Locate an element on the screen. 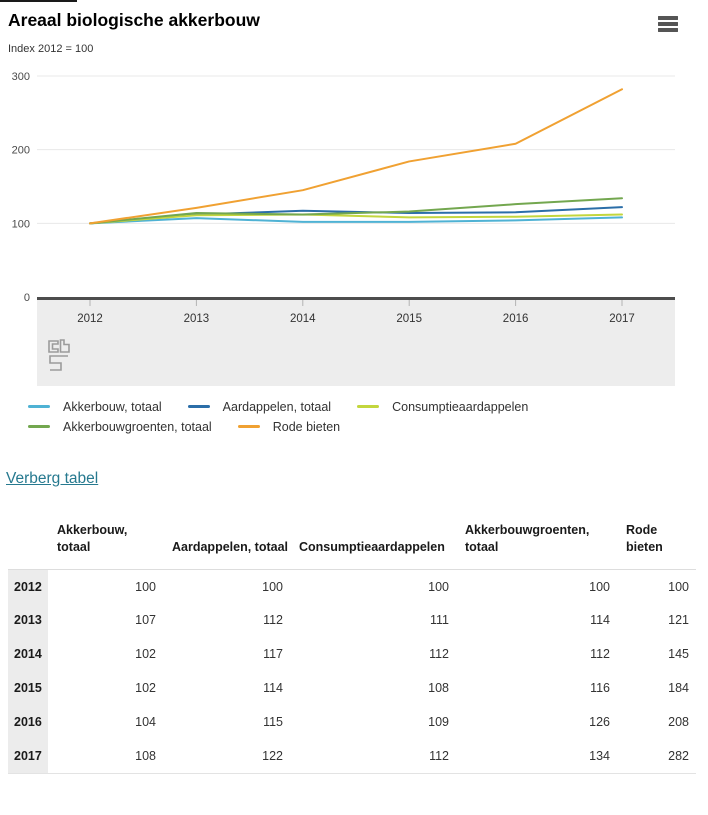  legend-item: Rode bieten is located at coordinates (289, 426).